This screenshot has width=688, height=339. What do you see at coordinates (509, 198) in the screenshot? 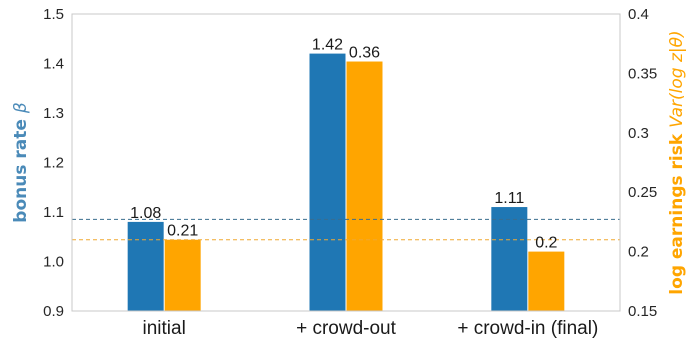
I see `data-label: 1.11` at bounding box center [509, 198].